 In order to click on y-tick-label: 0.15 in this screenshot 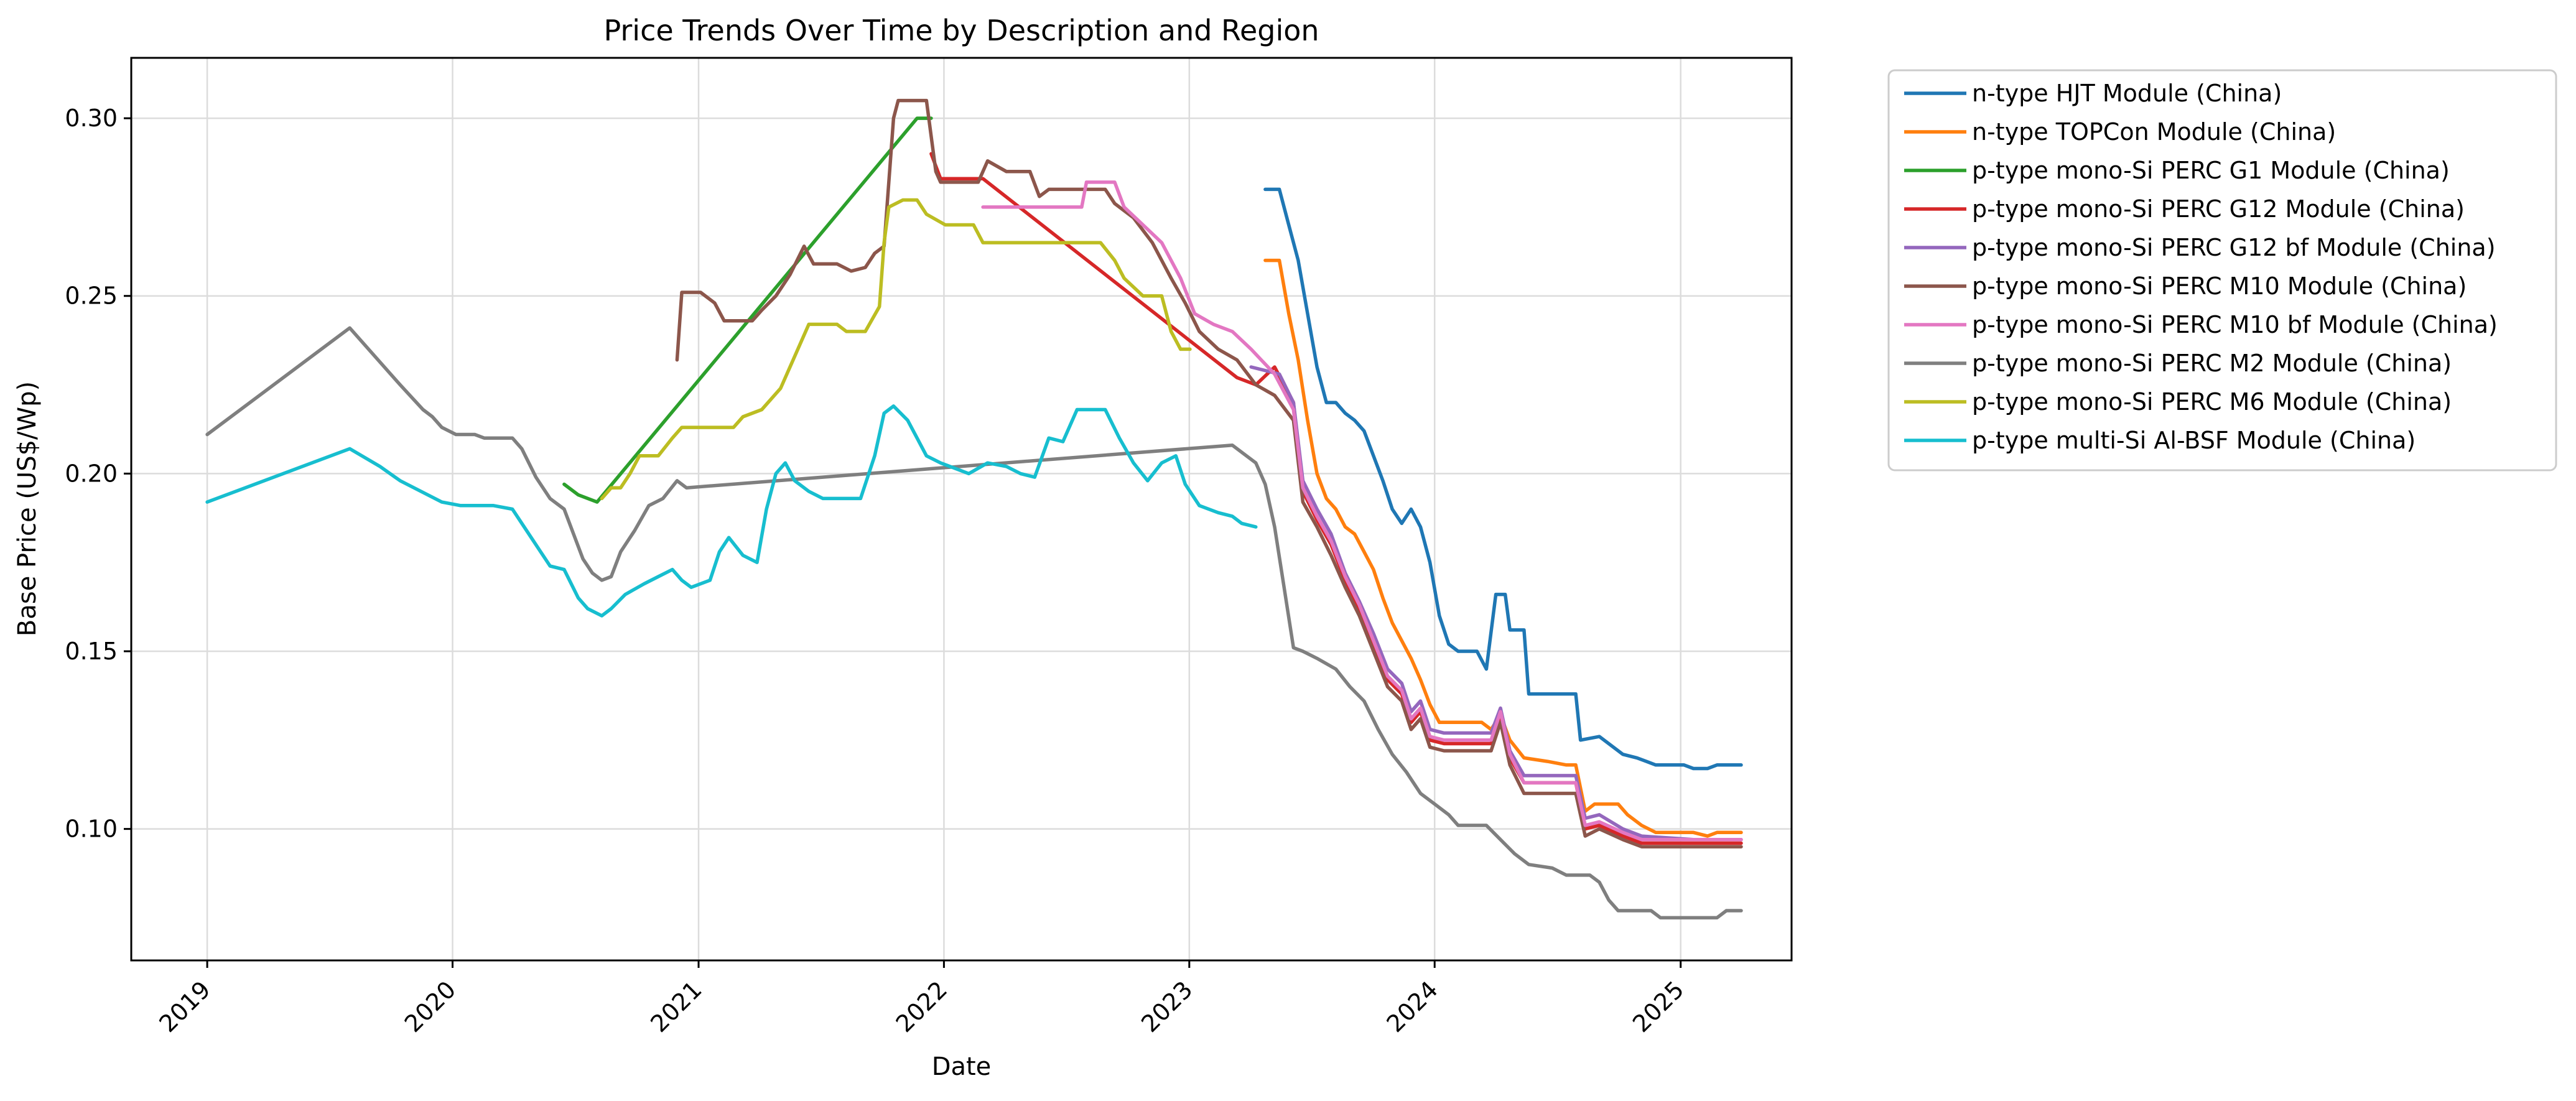, I will do `click(91, 651)`.